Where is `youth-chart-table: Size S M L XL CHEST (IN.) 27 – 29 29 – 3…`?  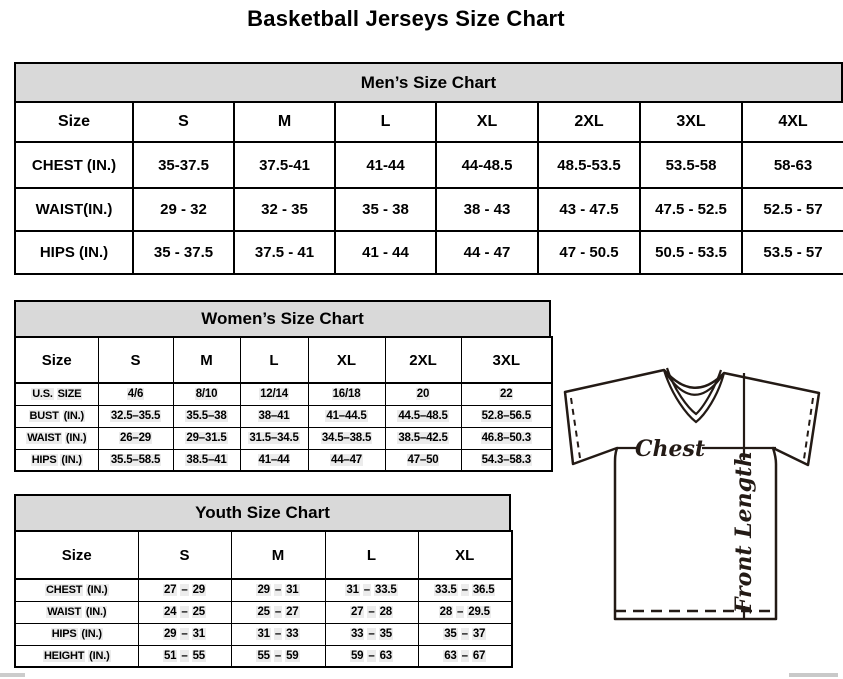
youth-chart-table: Size S M L XL CHEST (IN.) 27 – 29 29 – 3… is located at coordinates (263, 599).